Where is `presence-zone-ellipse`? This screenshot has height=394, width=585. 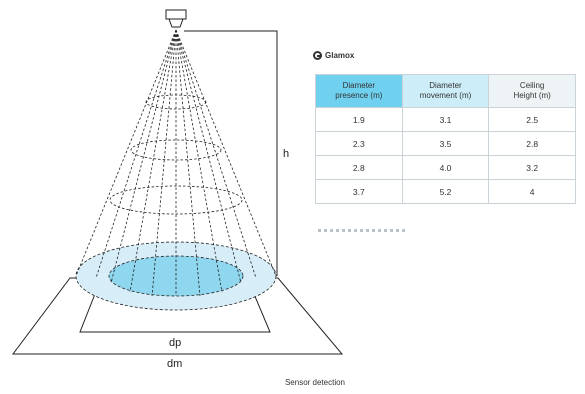 presence-zone-ellipse is located at coordinates (176, 276).